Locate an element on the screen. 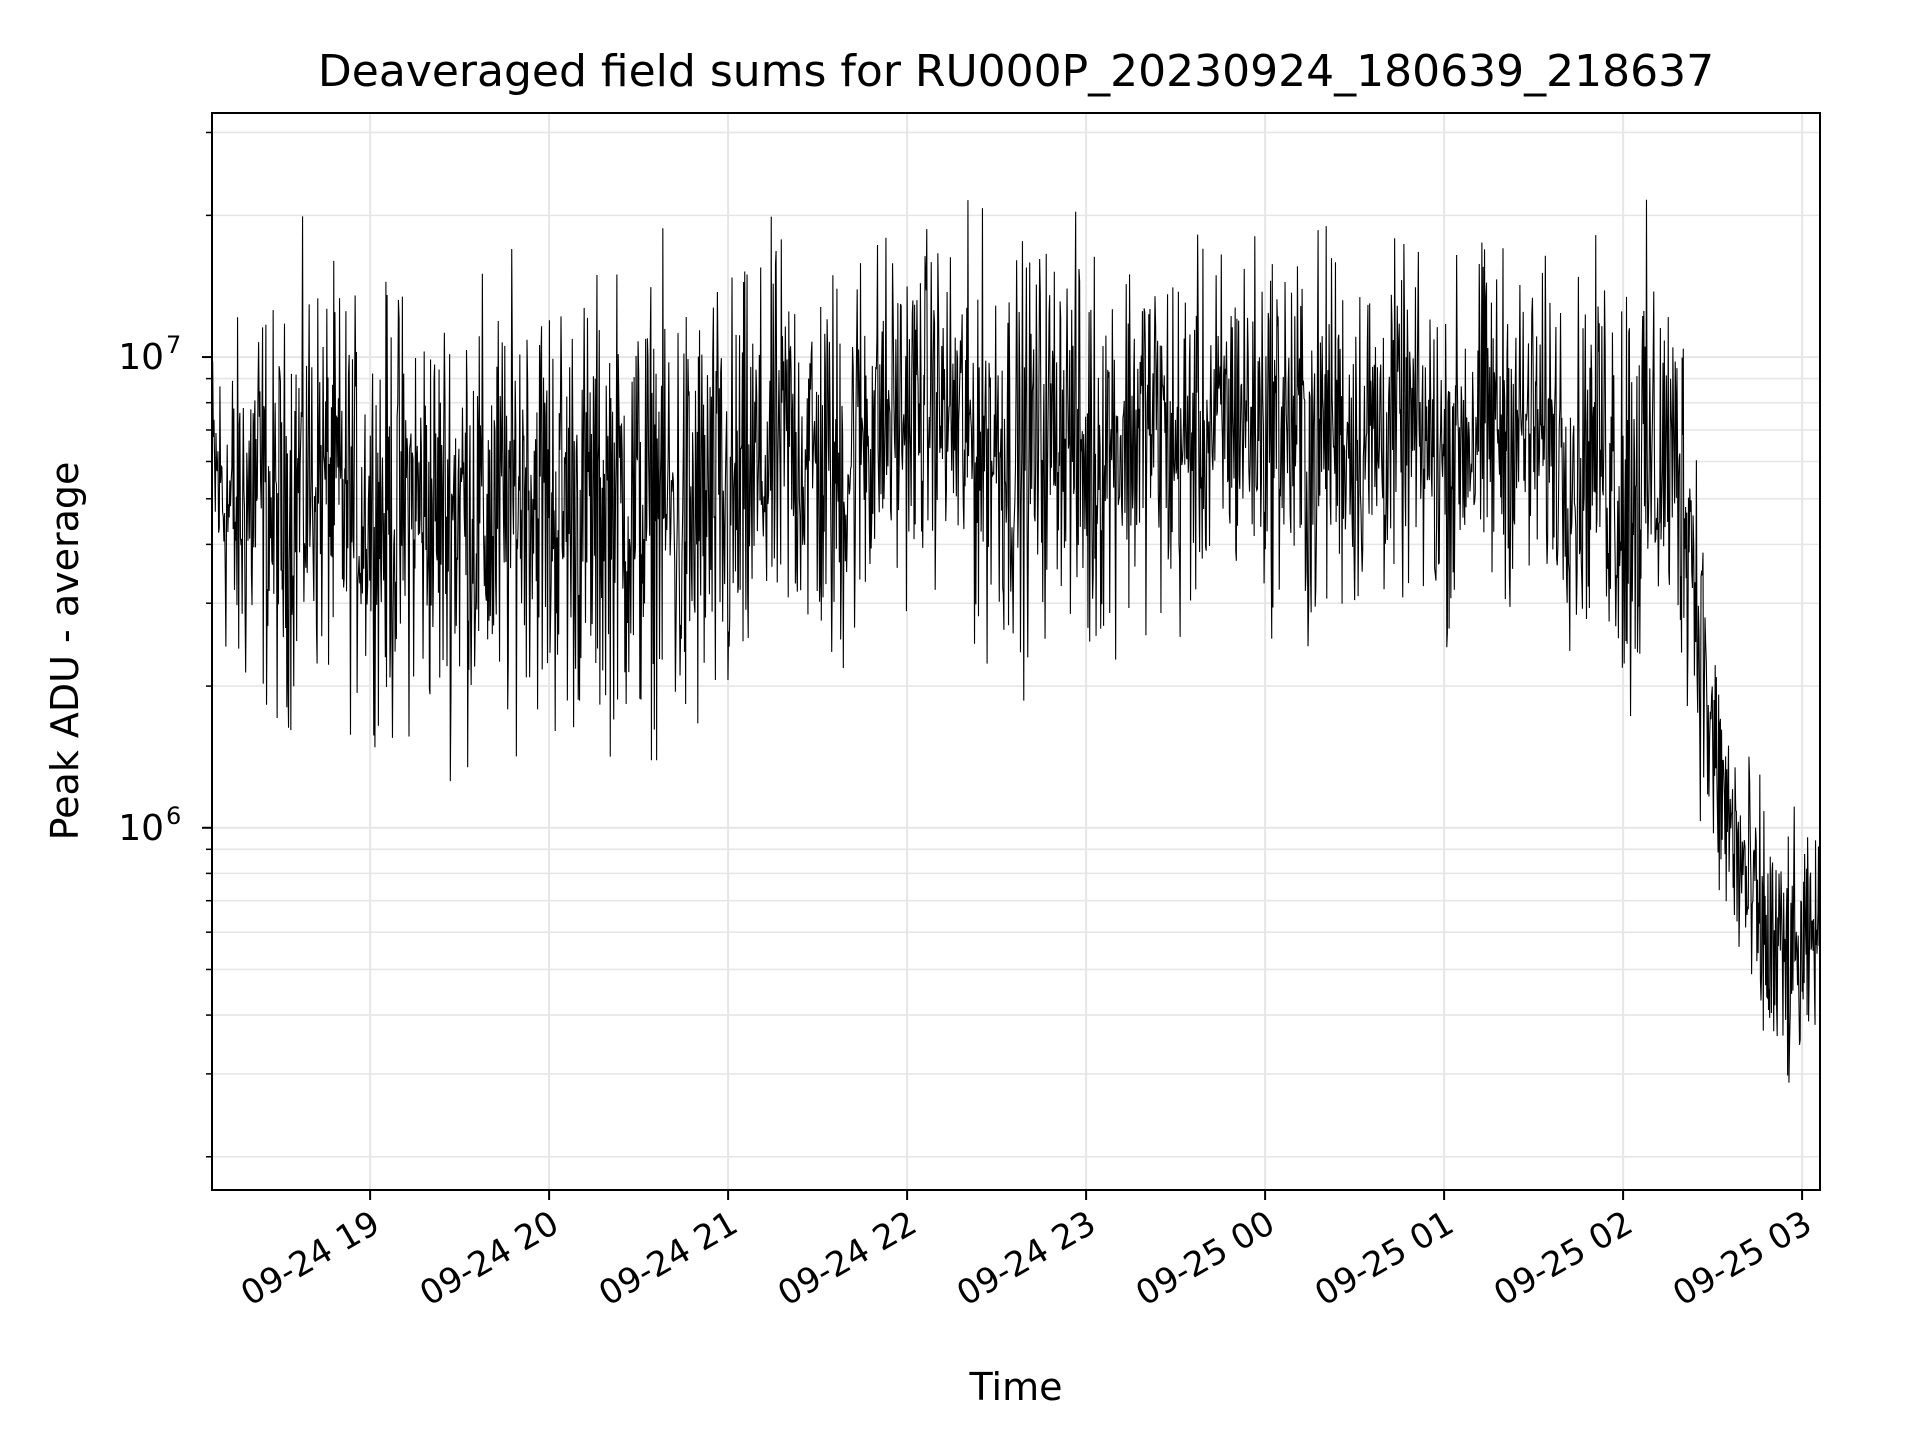  y-axis-label: Peak ADU - average is located at coordinates (65, 651).